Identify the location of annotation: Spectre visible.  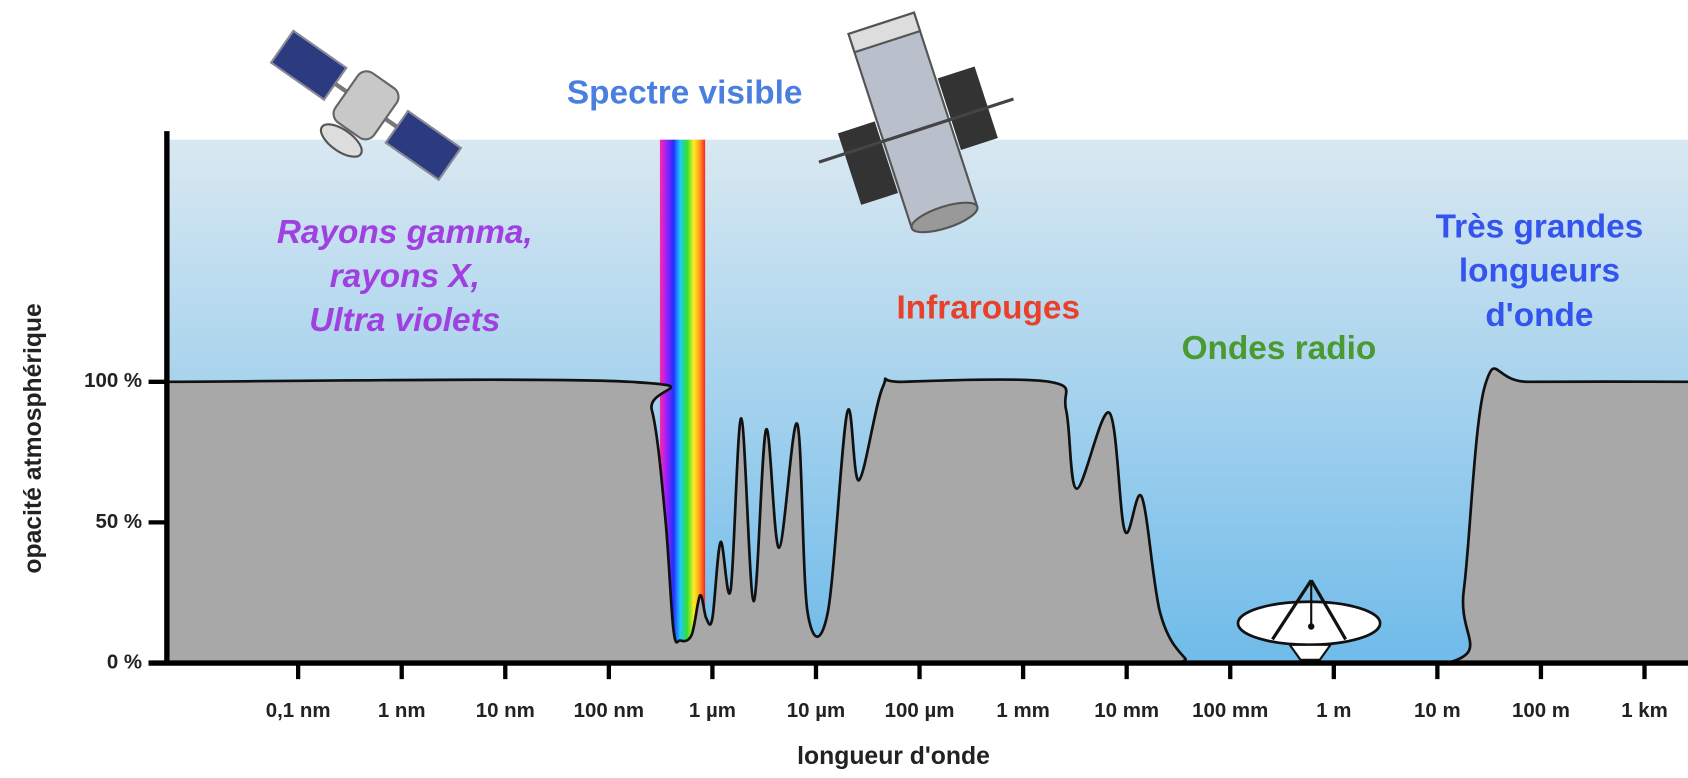
(684, 92).